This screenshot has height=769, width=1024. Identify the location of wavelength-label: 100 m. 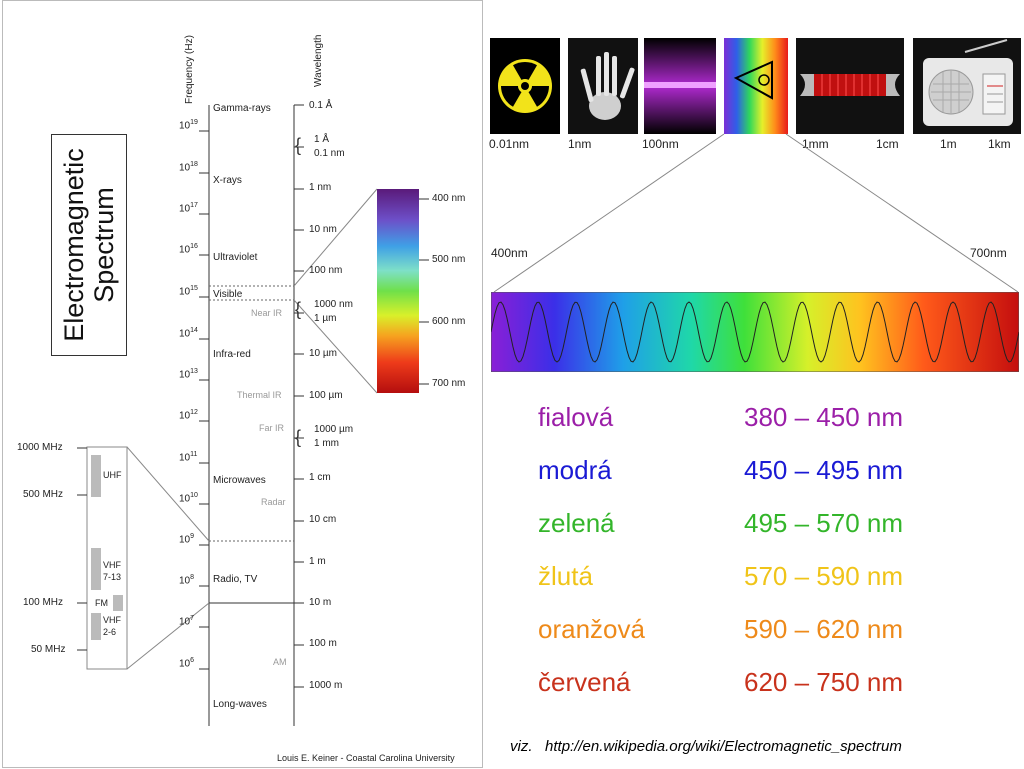
(323, 643).